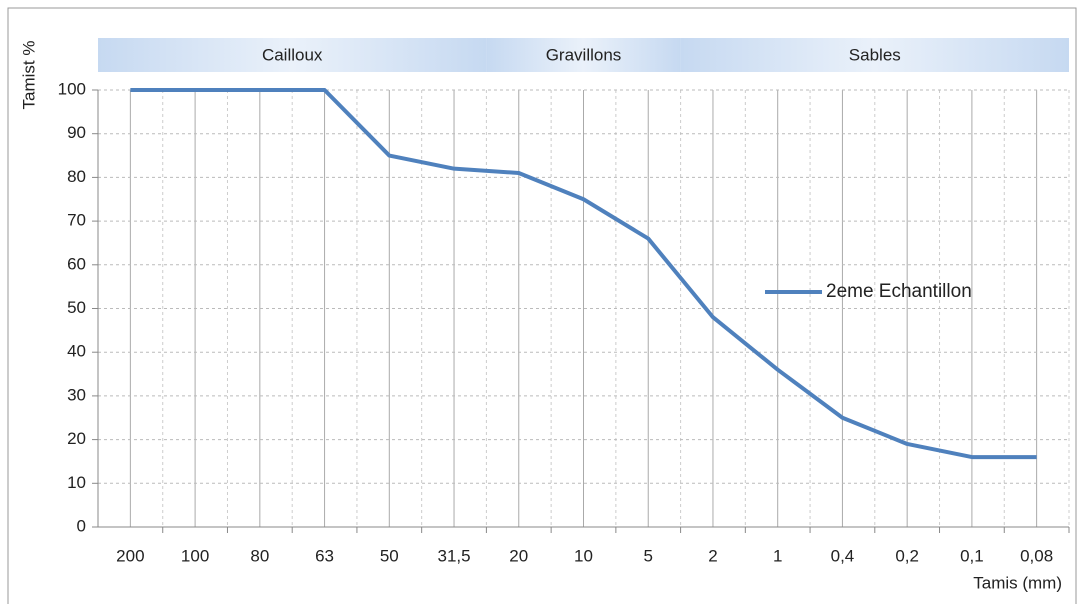 The image size is (1085, 604). Describe the element at coordinates (583, 555) in the screenshot. I see `x-tick-label: 10` at that location.